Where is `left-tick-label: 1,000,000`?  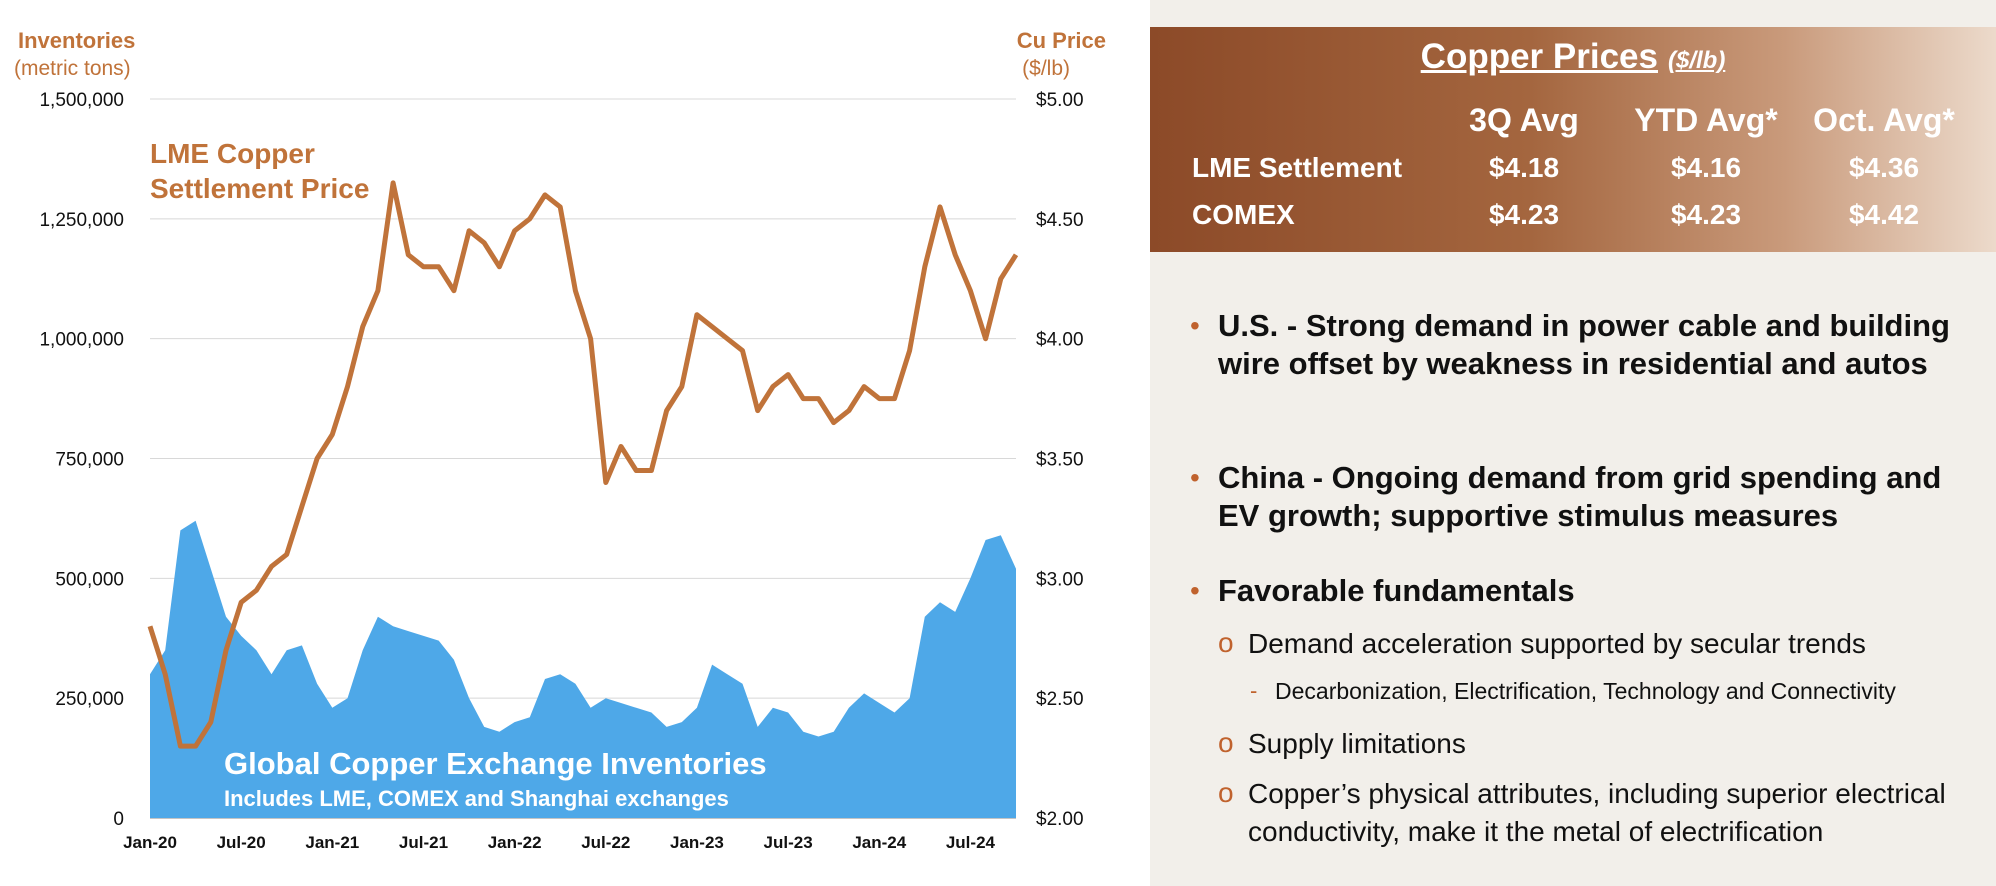
left-tick-label: 1,000,000 is located at coordinates (81, 340).